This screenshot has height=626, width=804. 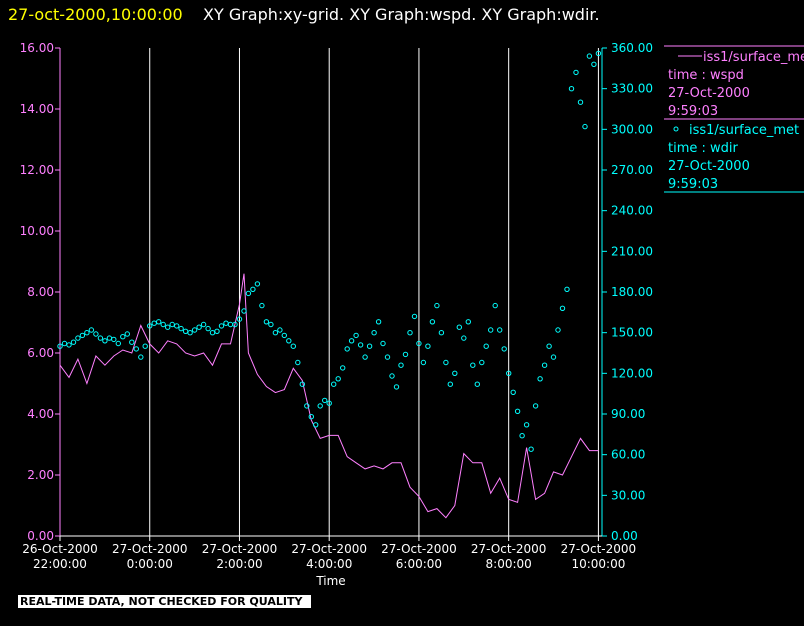 I want to click on right-axis-tick-label: 360.00, so click(x=632, y=48).